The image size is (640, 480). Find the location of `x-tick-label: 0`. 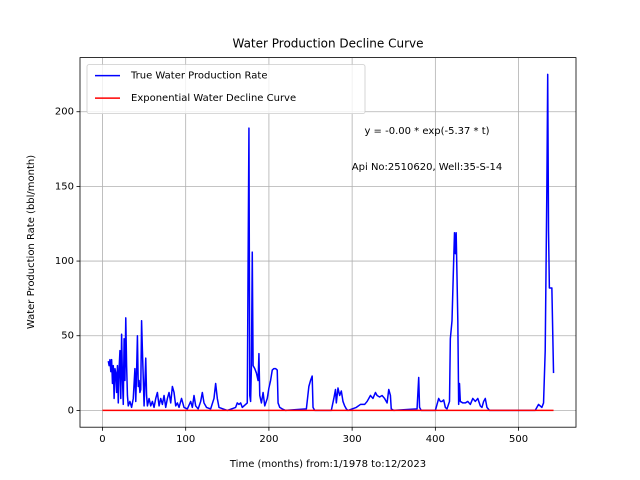

x-tick-label: 0 is located at coordinates (102, 439).